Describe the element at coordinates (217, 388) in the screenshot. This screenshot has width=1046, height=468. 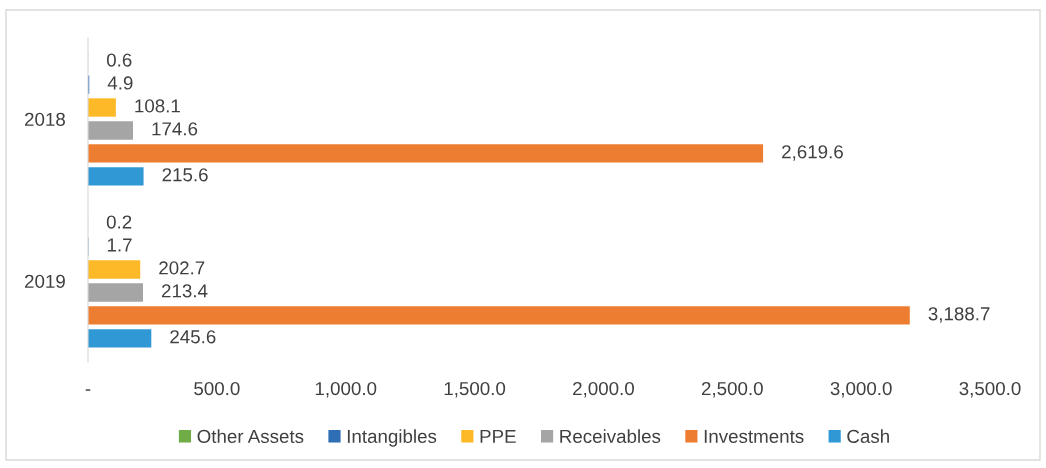
I see `x-tick-label: 500.0` at that location.